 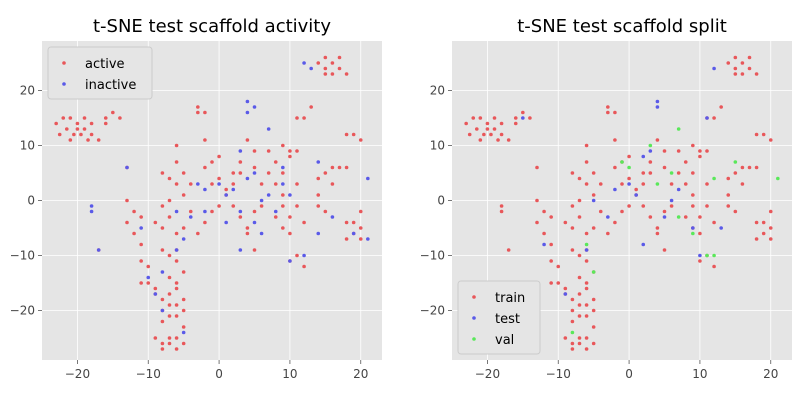 I want to click on legend-label-inactive: inactive, so click(x=110, y=85).